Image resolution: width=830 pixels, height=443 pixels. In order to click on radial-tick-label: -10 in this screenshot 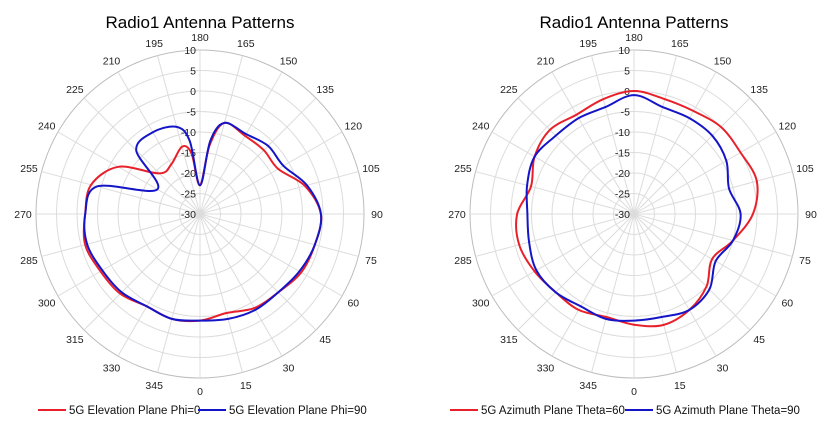, I will do `click(622, 133)`.